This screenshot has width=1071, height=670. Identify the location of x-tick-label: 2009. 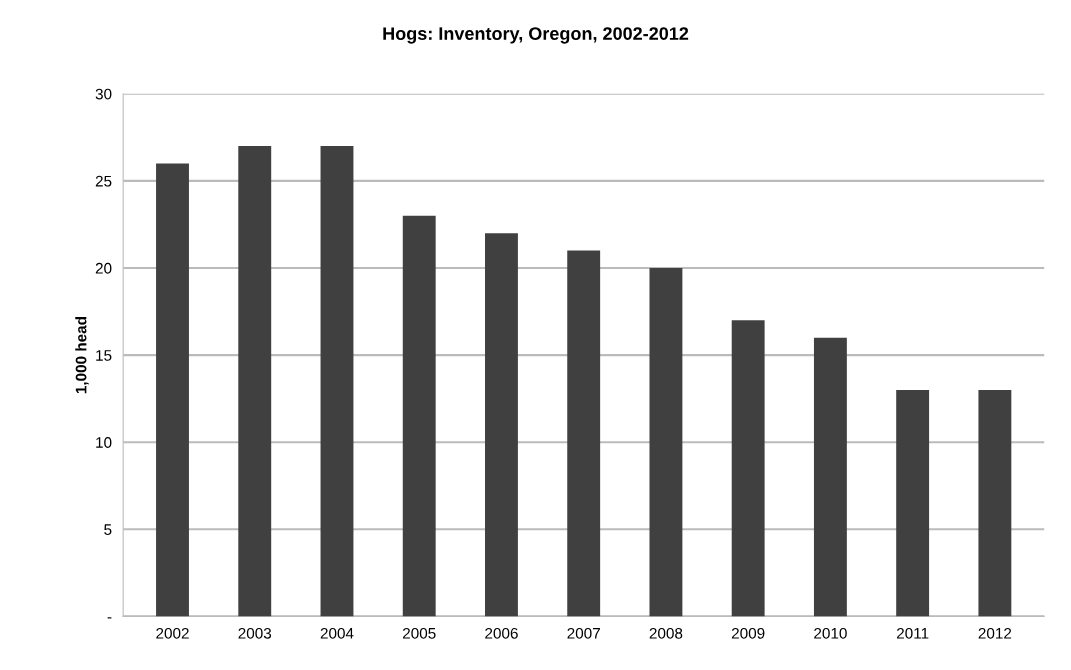
(748, 633).